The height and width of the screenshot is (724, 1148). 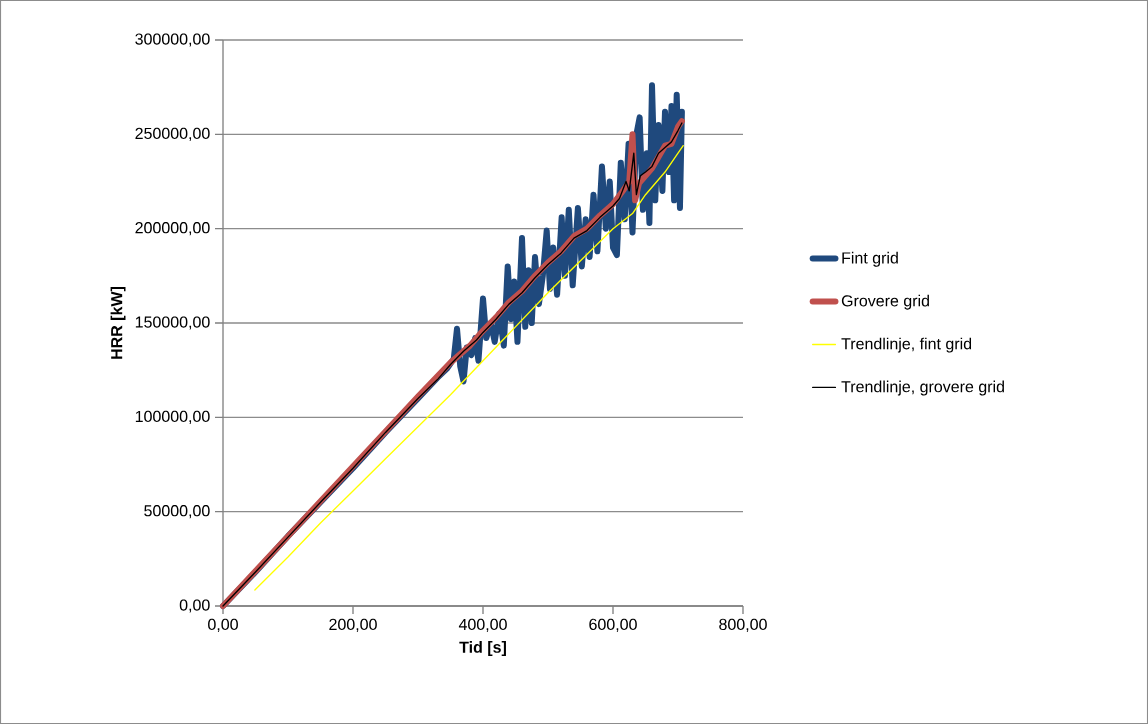 What do you see at coordinates (177, 512) in the screenshot?
I see `y-tick-label: 50000,00` at bounding box center [177, 512].